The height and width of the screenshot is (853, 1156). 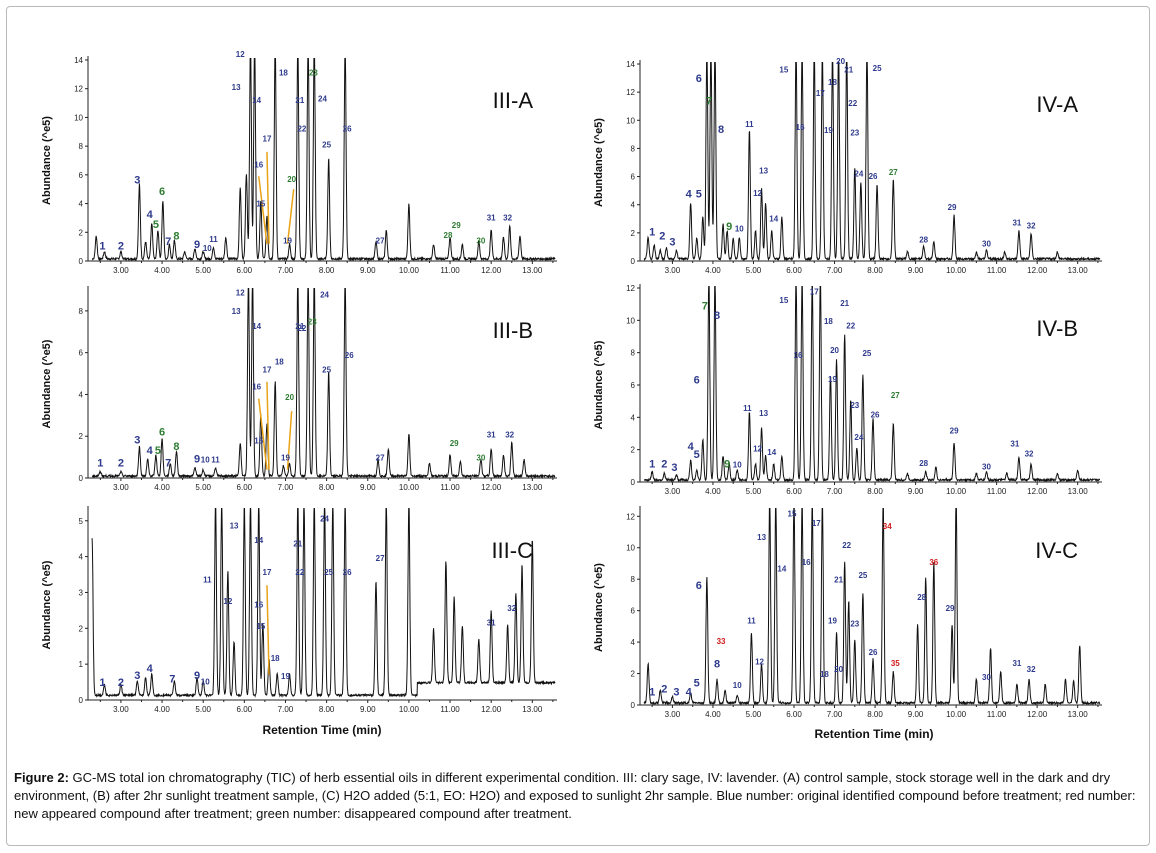 What do you see at coordinates (633, 385) in the screenshot?
I see `y-tick-label: 6` at bounding box center [633, 385].